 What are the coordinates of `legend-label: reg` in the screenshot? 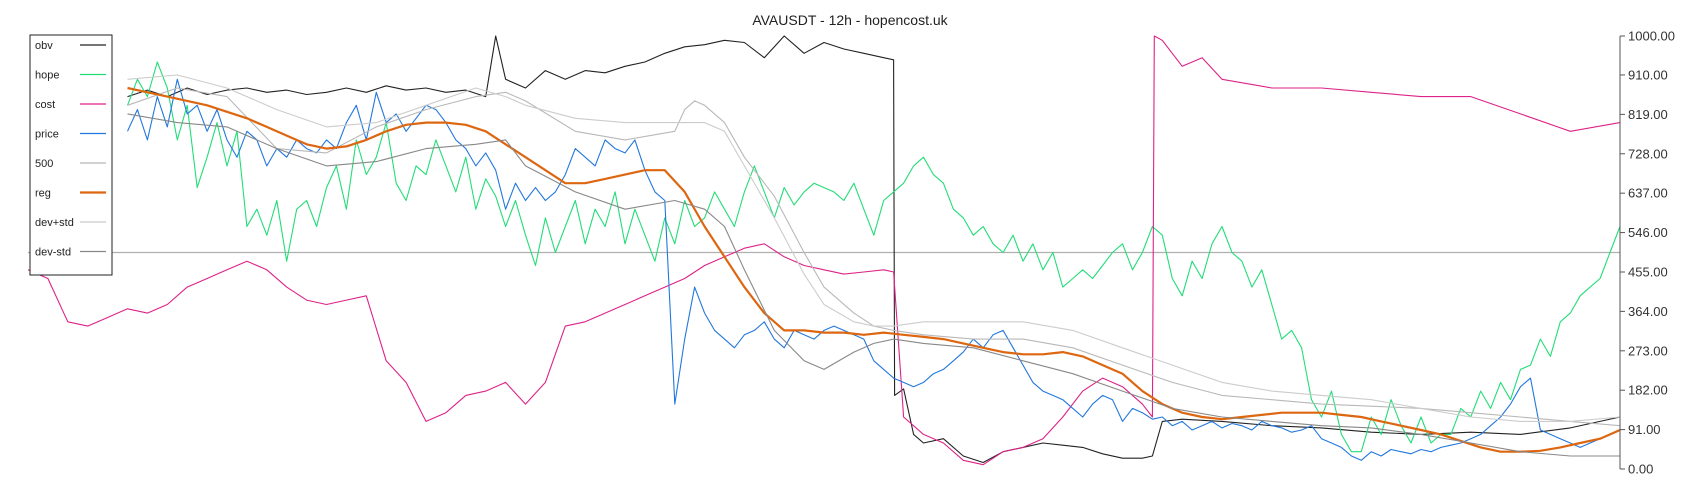 It's located at (43, 194).